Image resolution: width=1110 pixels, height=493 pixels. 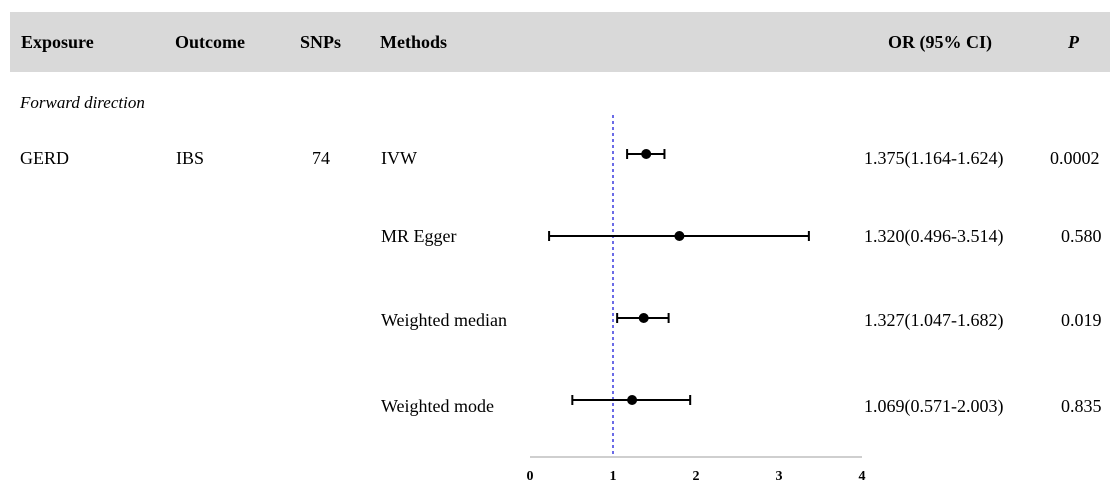 I want to click on header-methods: Methods, so click(x=413, y=42).